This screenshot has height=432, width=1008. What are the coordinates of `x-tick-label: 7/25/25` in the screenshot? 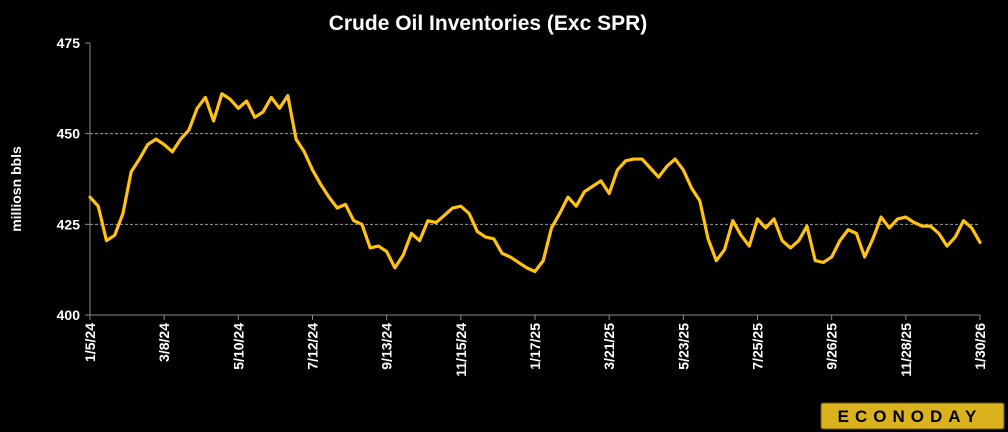 It's located at (758, 346).